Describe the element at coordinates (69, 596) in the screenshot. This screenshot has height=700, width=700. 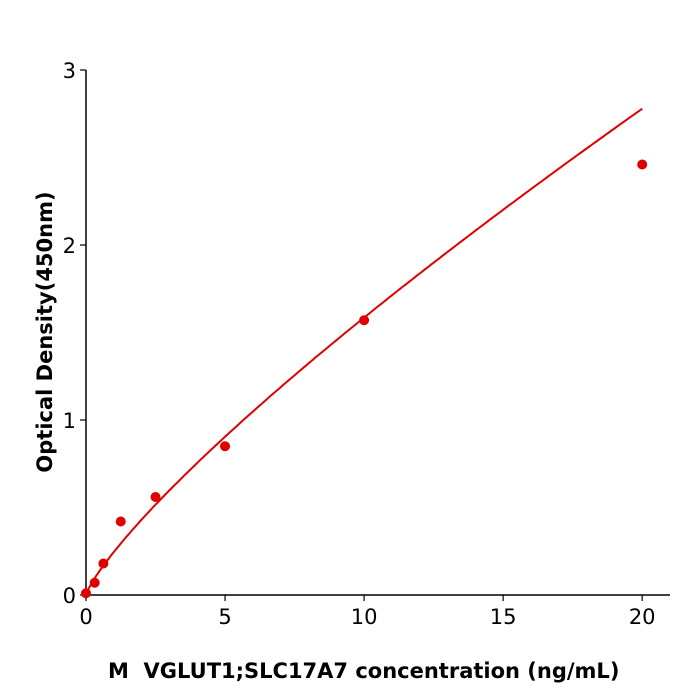
I see `y-tick-label: 0` at that location.